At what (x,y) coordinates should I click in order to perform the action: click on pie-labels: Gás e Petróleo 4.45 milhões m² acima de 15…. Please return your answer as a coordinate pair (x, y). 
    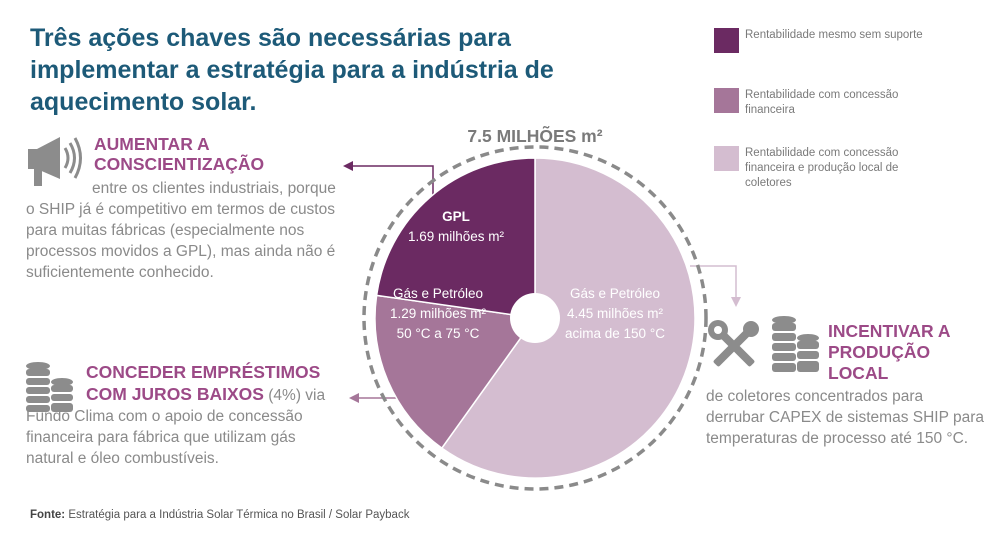
    Looking at the image, I should click on (527, 275).